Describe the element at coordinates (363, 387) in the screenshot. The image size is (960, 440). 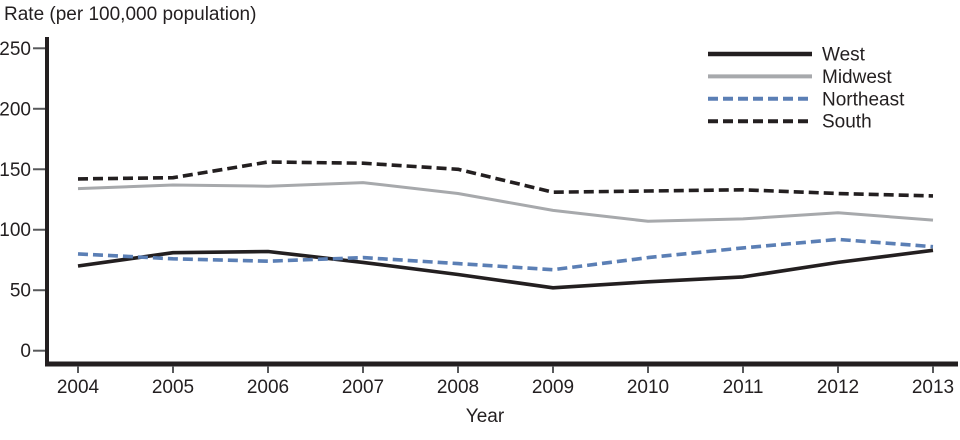
I see `x-tick-label: 2007` at that location.